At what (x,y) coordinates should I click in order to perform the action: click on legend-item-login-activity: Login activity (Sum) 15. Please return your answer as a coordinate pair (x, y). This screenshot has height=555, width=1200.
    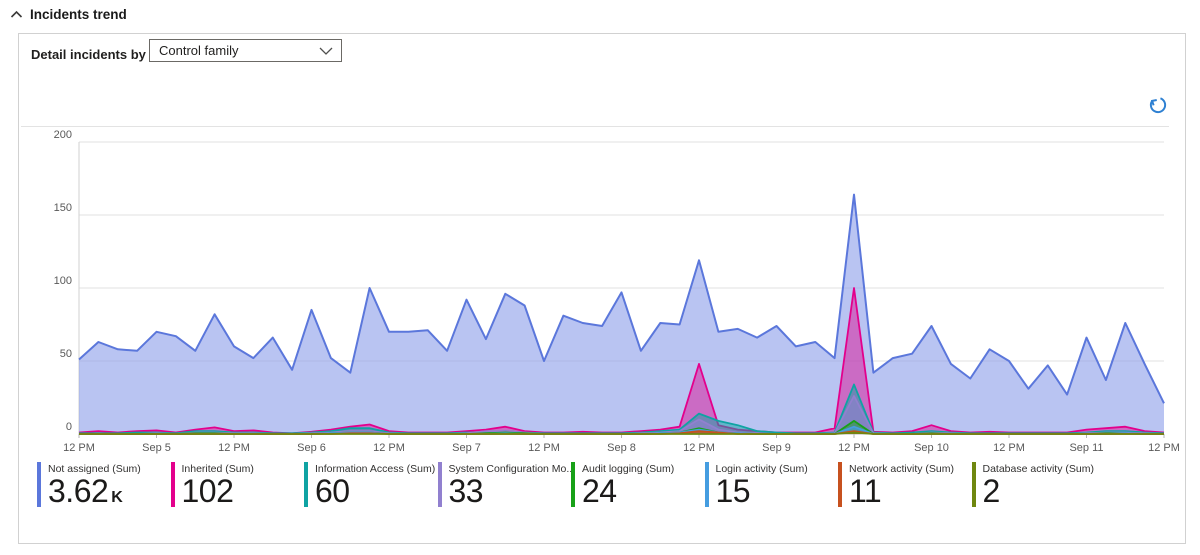
    Looking at the image, I should click on (771, 485).